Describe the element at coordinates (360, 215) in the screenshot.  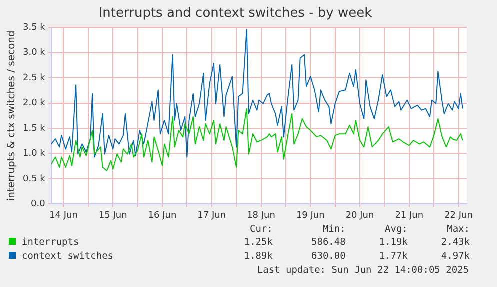
I see `x-tick-label: 20 Jun` at that location.